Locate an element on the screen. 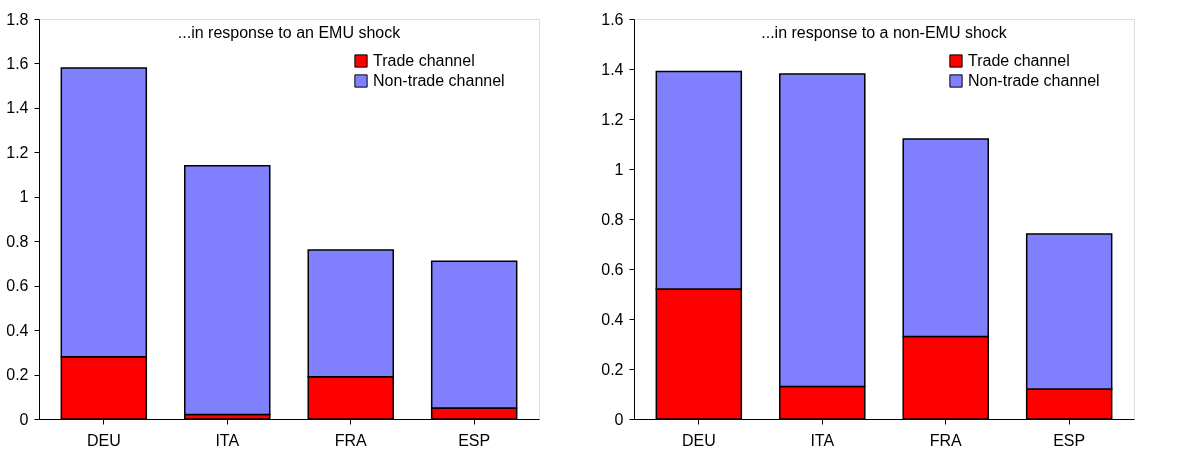  chart-title: ...in response to a non-EMU shock is located at coordinates (884, 32).